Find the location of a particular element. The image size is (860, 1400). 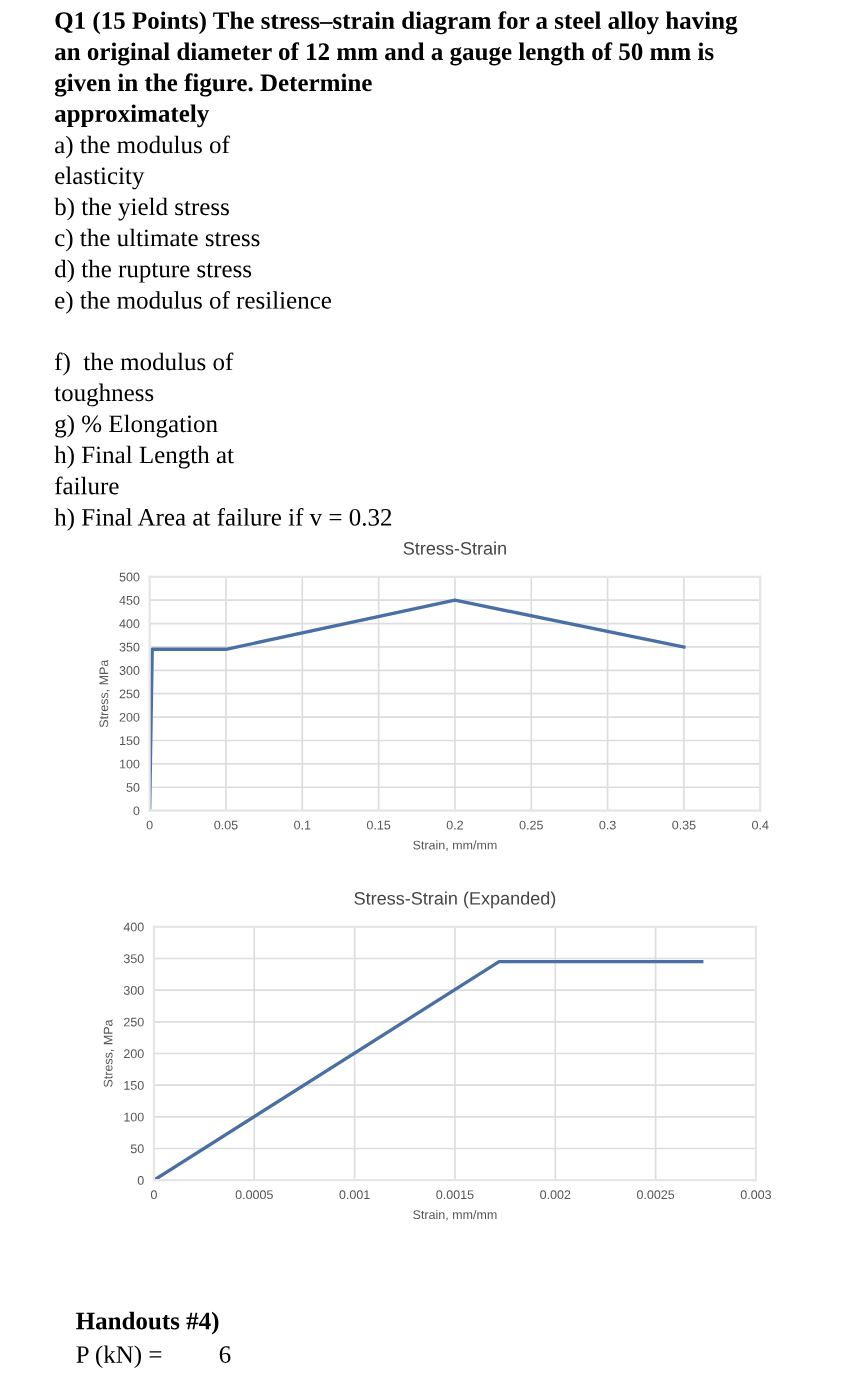

text: toughness is located at coordinates (104, 395).